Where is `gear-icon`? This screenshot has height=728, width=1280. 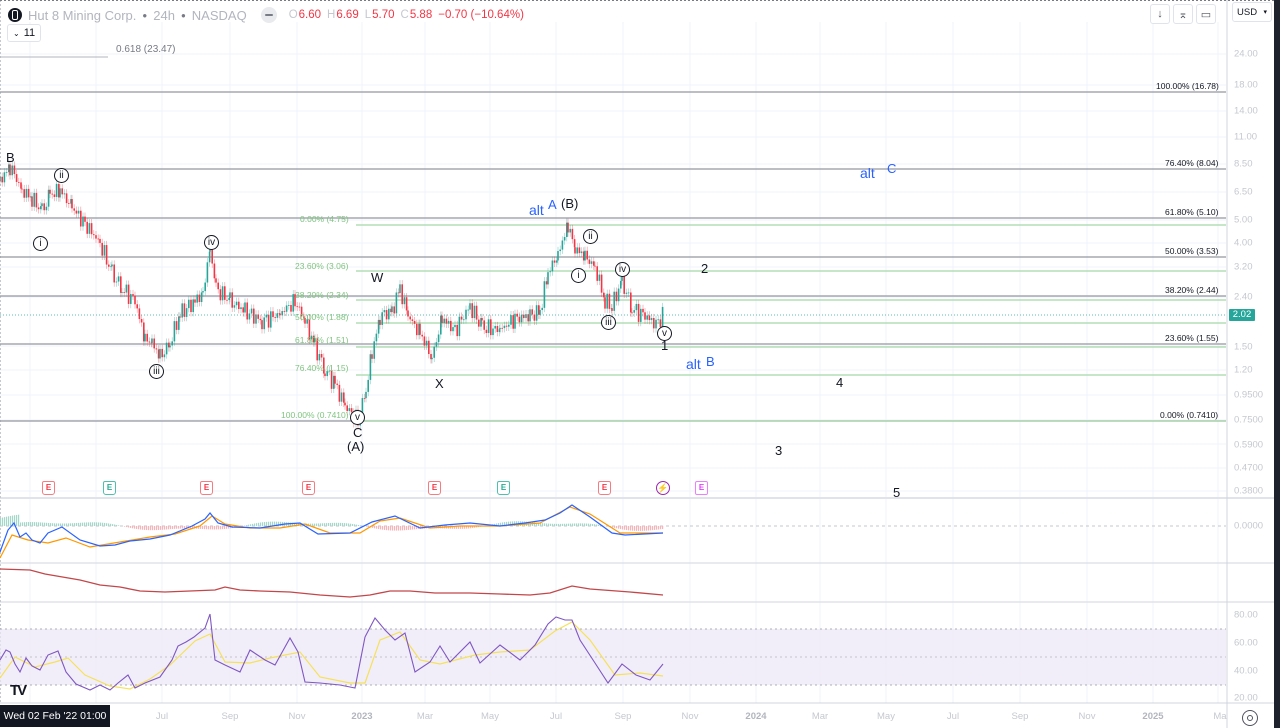
gear-icon is located at coordinates (1250, 718).